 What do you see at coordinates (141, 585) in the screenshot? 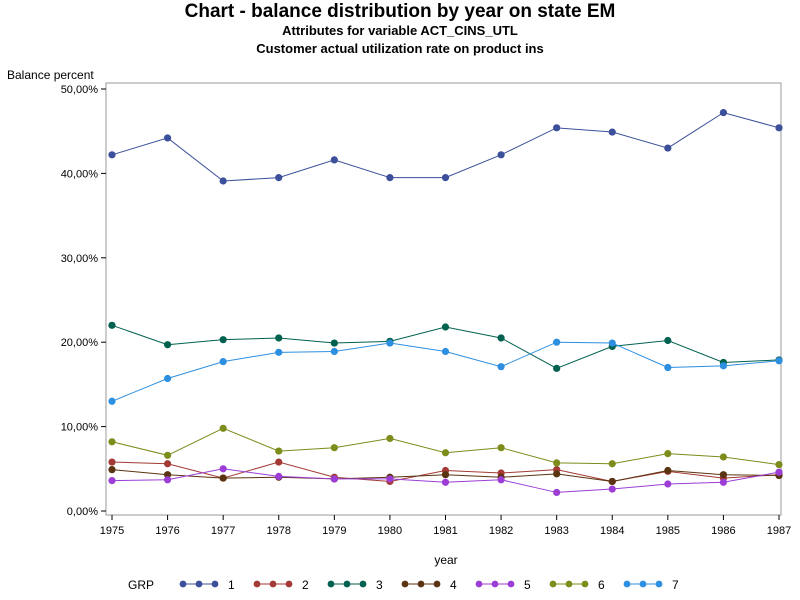
I see `legend-title: GRP` at bounding box center [141, 585].